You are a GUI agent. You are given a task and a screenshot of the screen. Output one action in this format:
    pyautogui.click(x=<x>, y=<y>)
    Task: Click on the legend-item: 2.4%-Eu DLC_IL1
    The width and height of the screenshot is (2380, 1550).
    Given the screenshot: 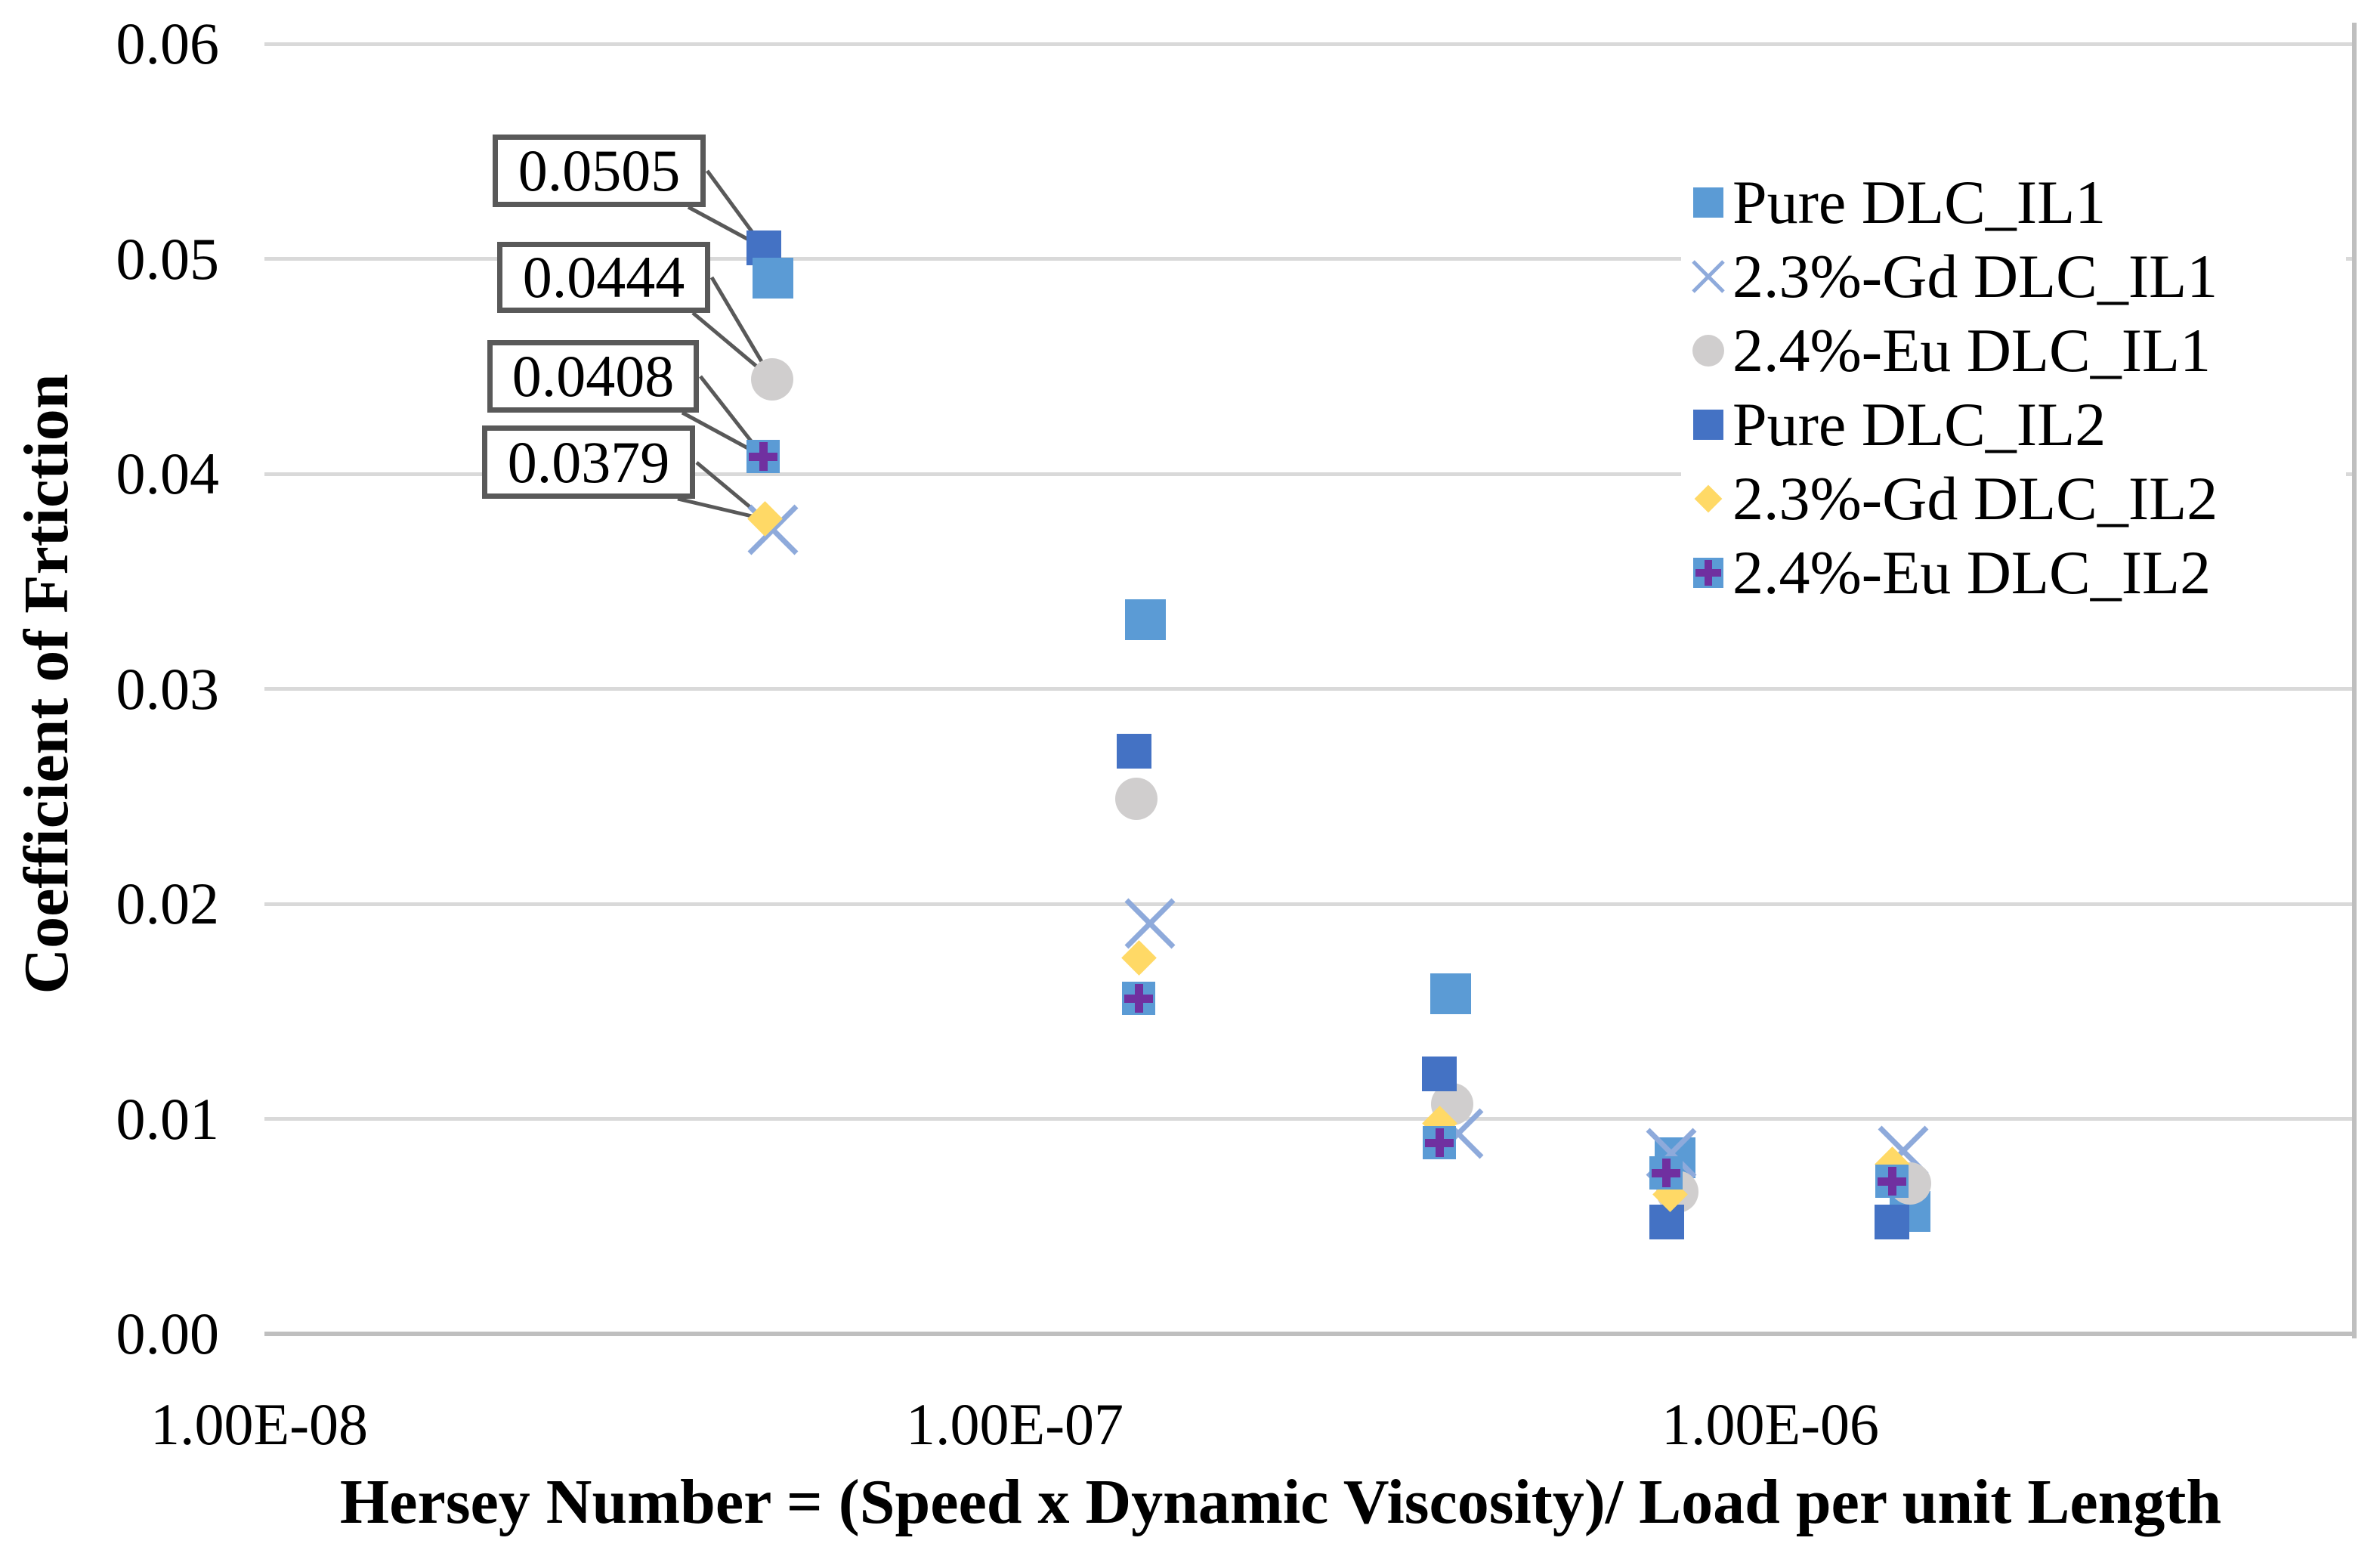 What is the action you would take?
    pyautogui.click(x=2013, y=351)
    